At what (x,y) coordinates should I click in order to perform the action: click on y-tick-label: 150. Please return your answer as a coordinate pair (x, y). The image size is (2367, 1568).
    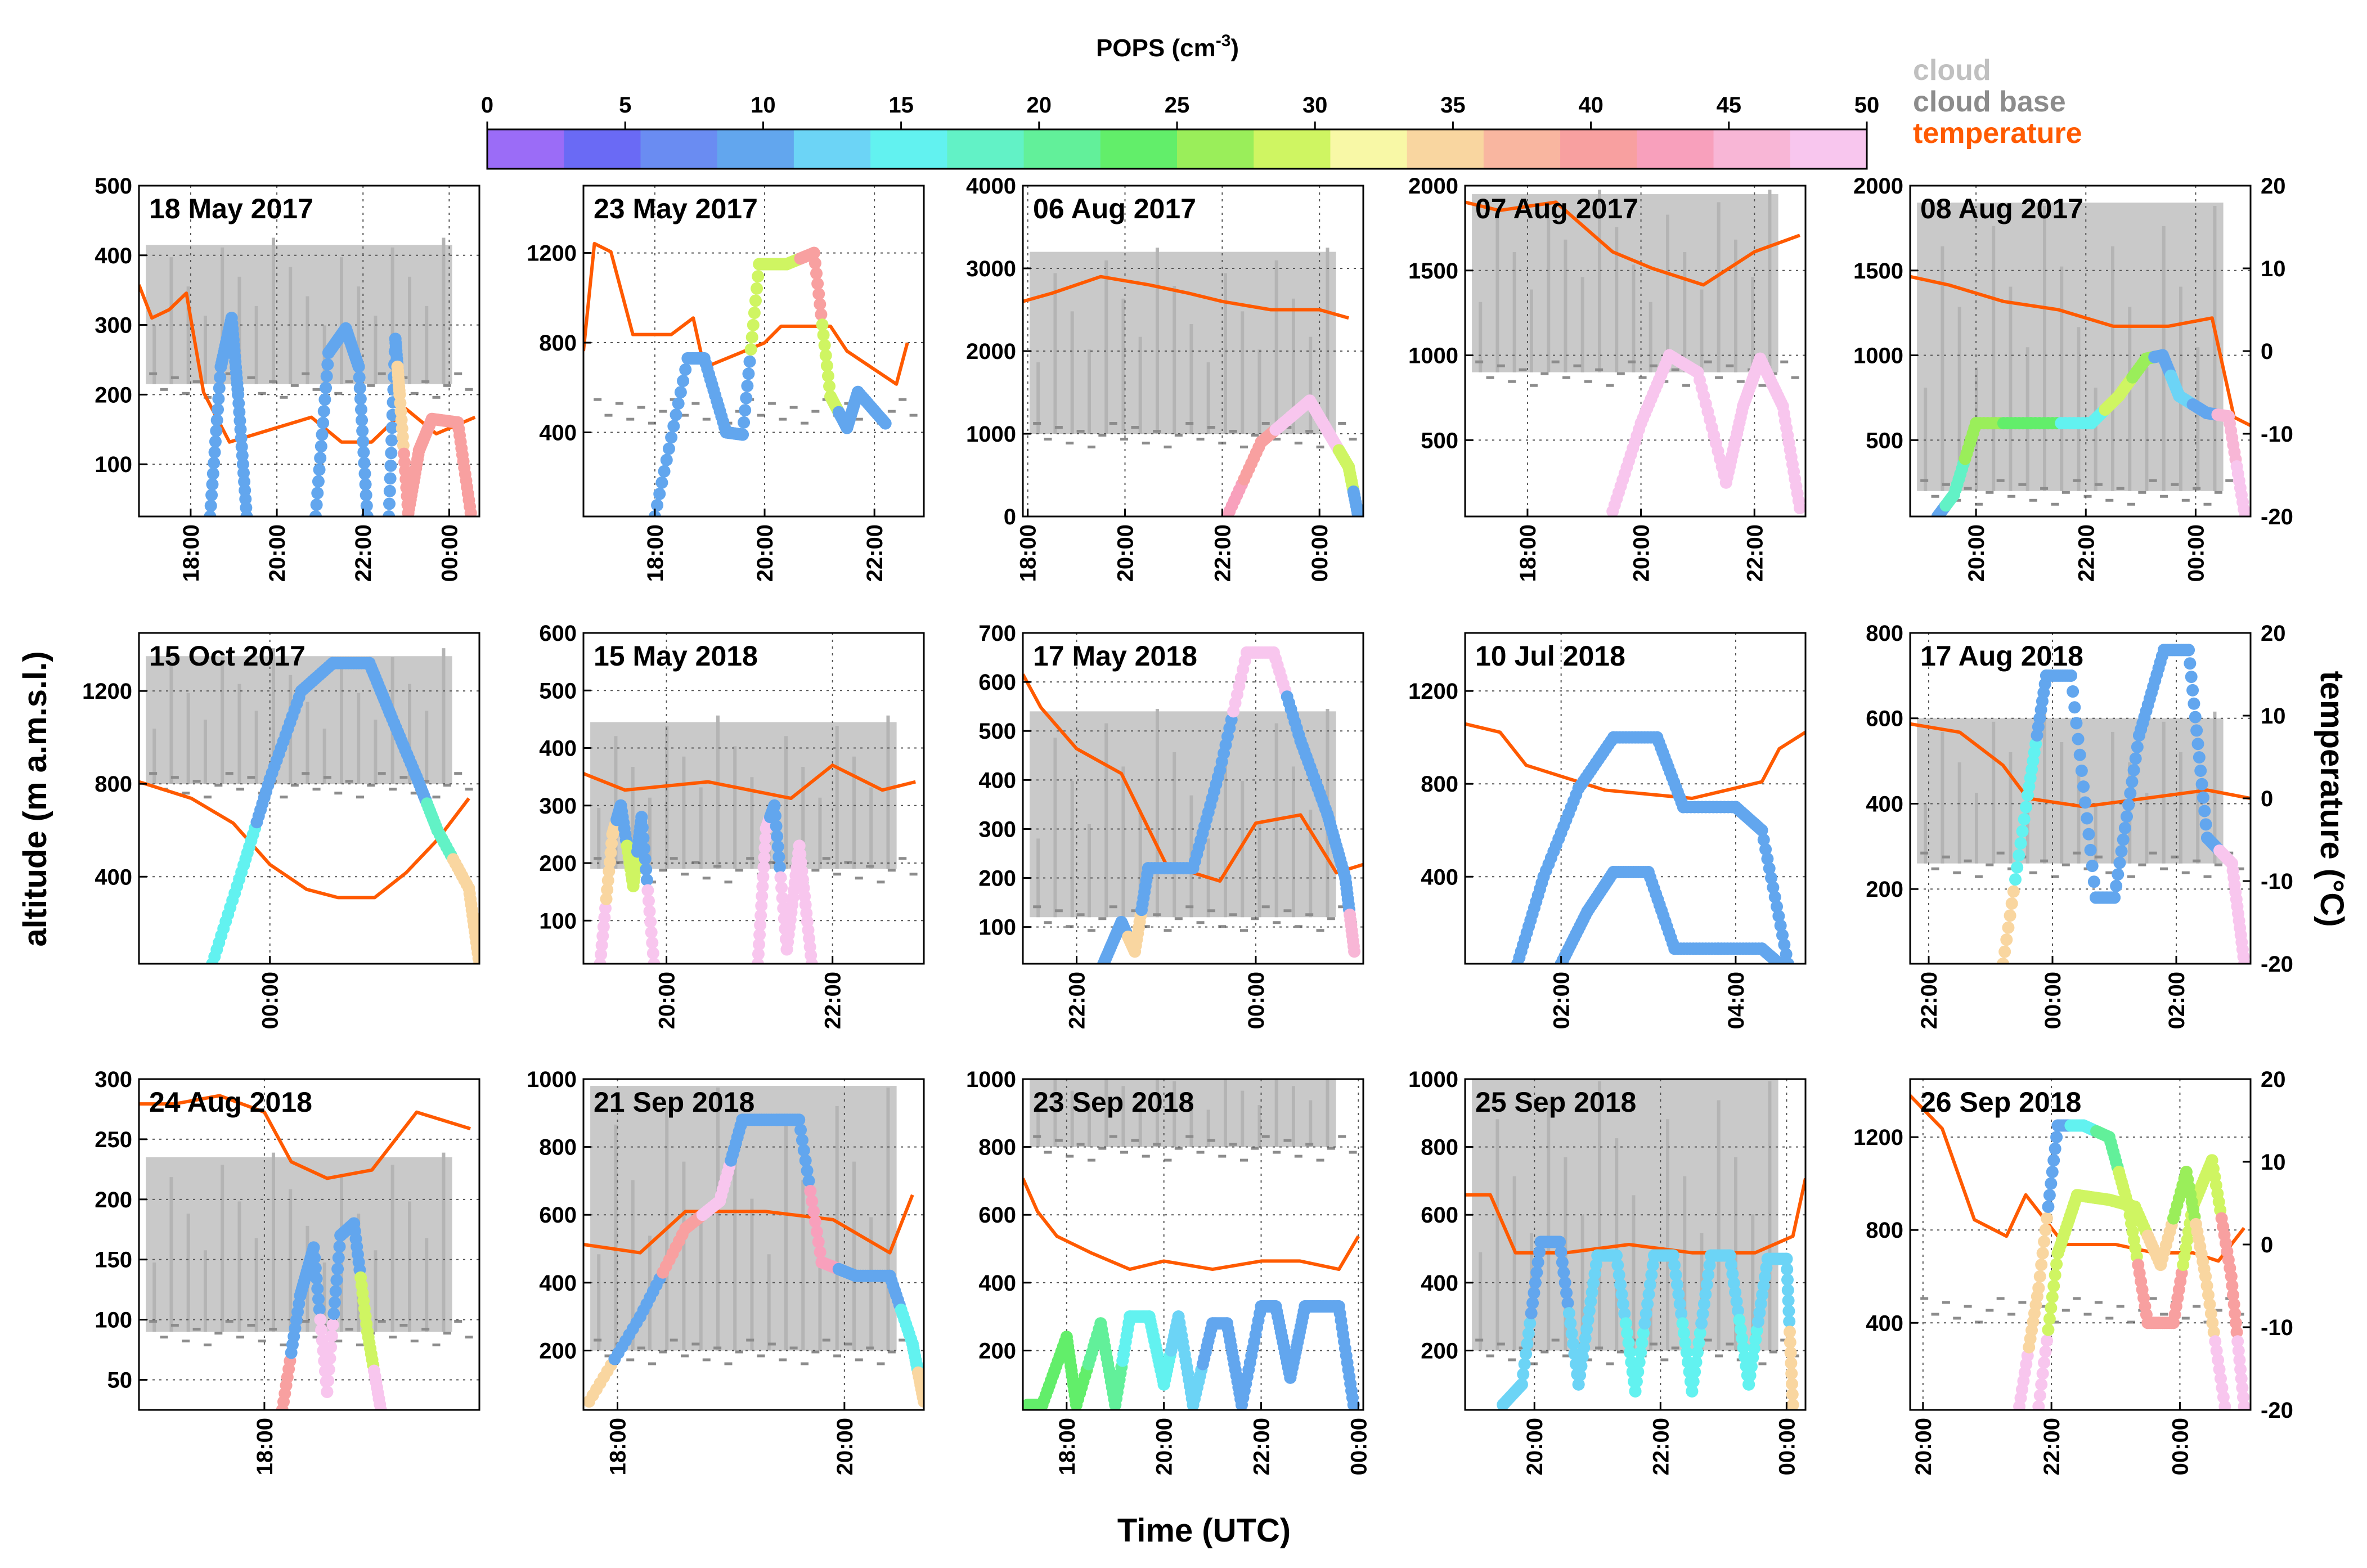
    Looking at the image, I should click on (113, 1260).